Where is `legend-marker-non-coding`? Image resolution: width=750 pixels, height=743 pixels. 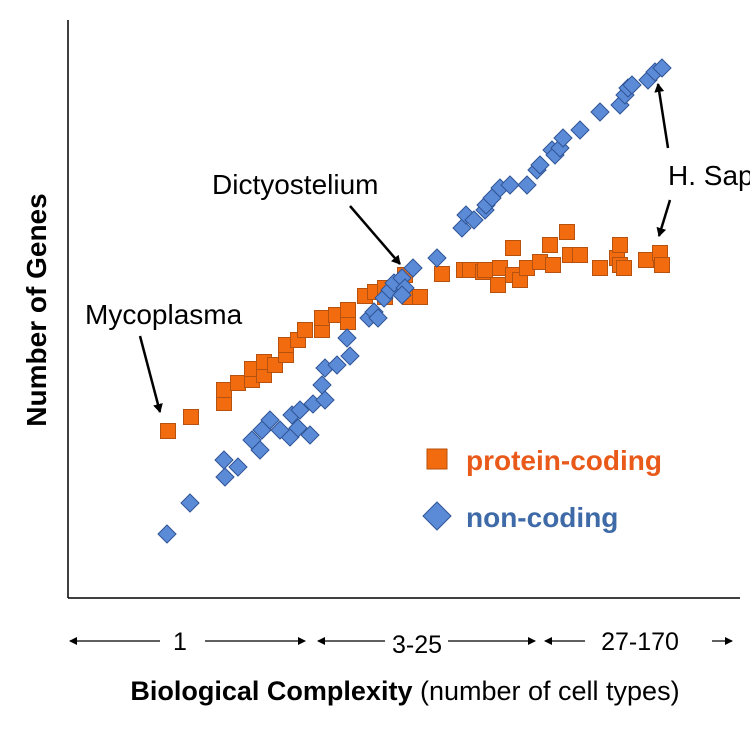 legend-marker-non-coding is located at coordinates (437, 516).